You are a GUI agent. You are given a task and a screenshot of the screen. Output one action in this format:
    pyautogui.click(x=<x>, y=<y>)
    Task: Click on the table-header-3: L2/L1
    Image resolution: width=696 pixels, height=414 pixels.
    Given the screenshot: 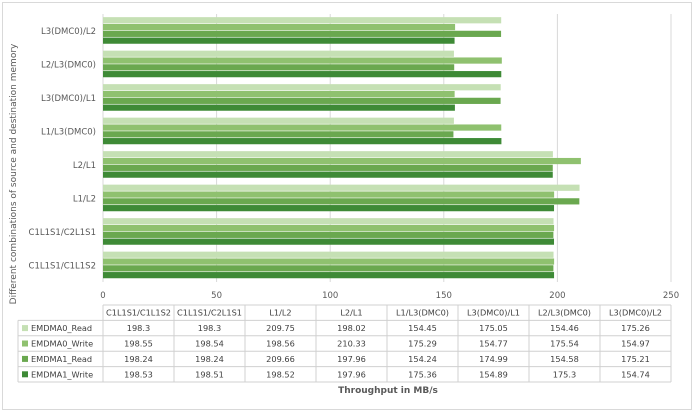 What is the action you would take?
    pyautogui.click(x=351, y=313)
    